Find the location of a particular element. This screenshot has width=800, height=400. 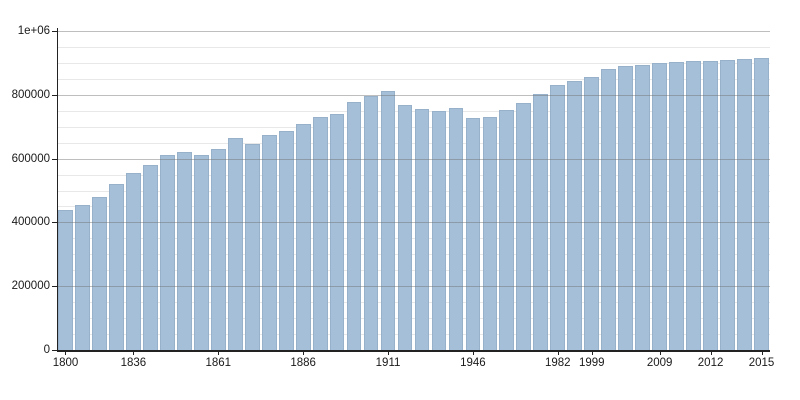

bar-2012 is located at coordinates (710, 205).